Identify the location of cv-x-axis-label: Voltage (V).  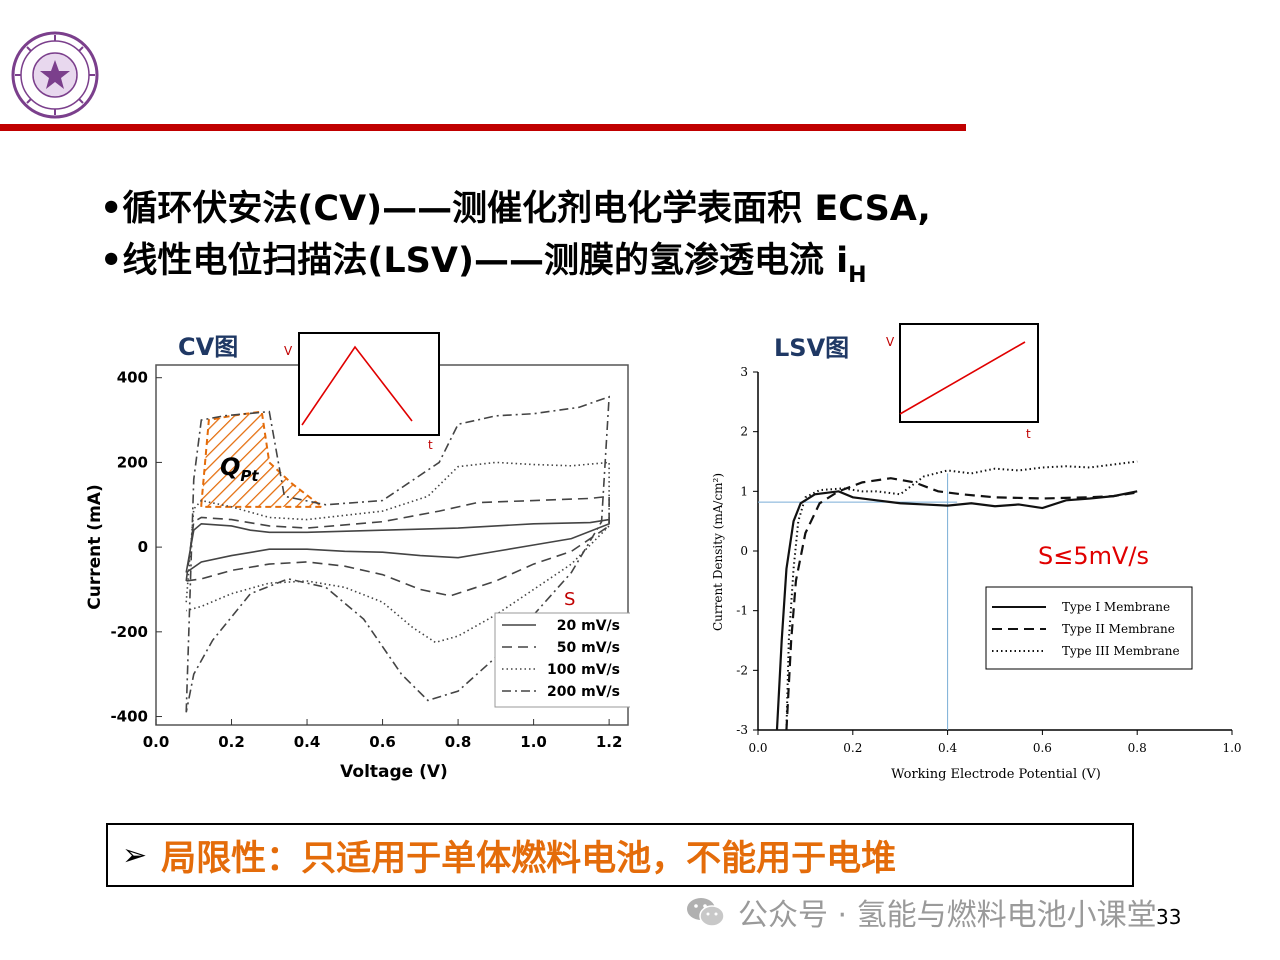
(394, 772).